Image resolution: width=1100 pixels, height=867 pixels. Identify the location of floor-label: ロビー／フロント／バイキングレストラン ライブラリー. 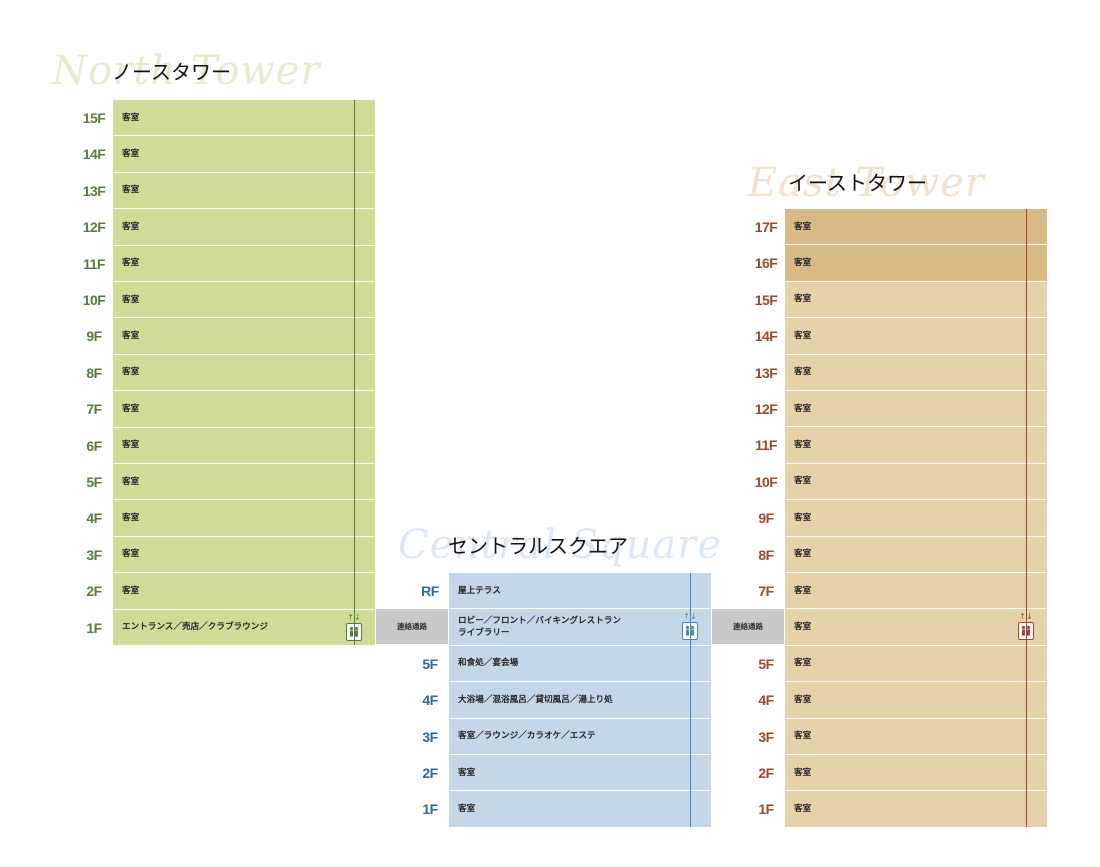
(540, 627).